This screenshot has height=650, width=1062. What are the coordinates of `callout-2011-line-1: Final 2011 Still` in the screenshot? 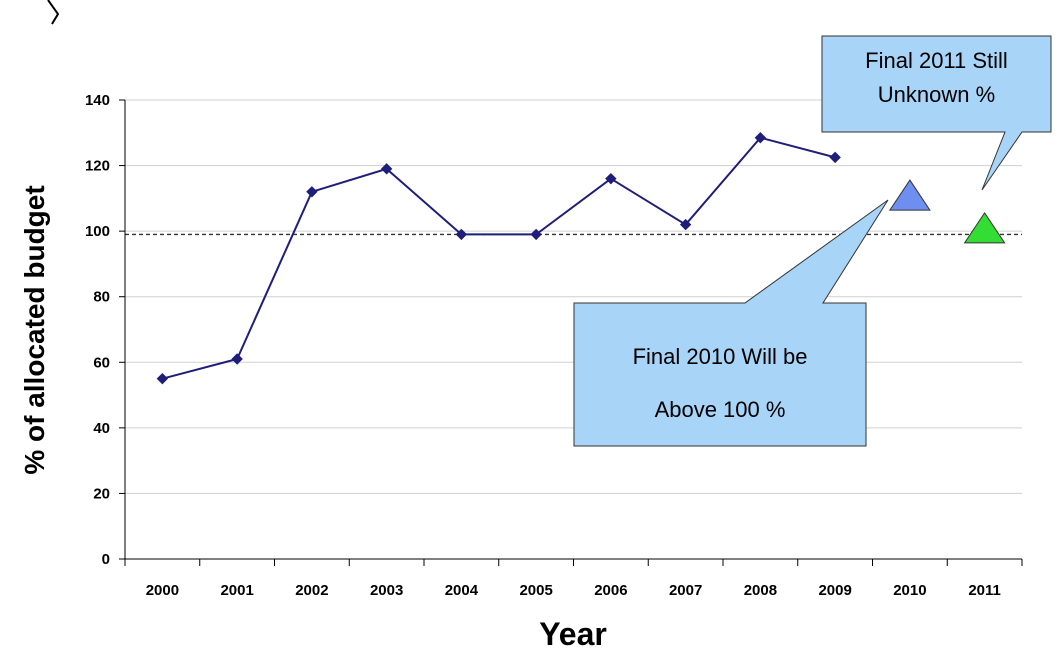 It's located at (936, 60).